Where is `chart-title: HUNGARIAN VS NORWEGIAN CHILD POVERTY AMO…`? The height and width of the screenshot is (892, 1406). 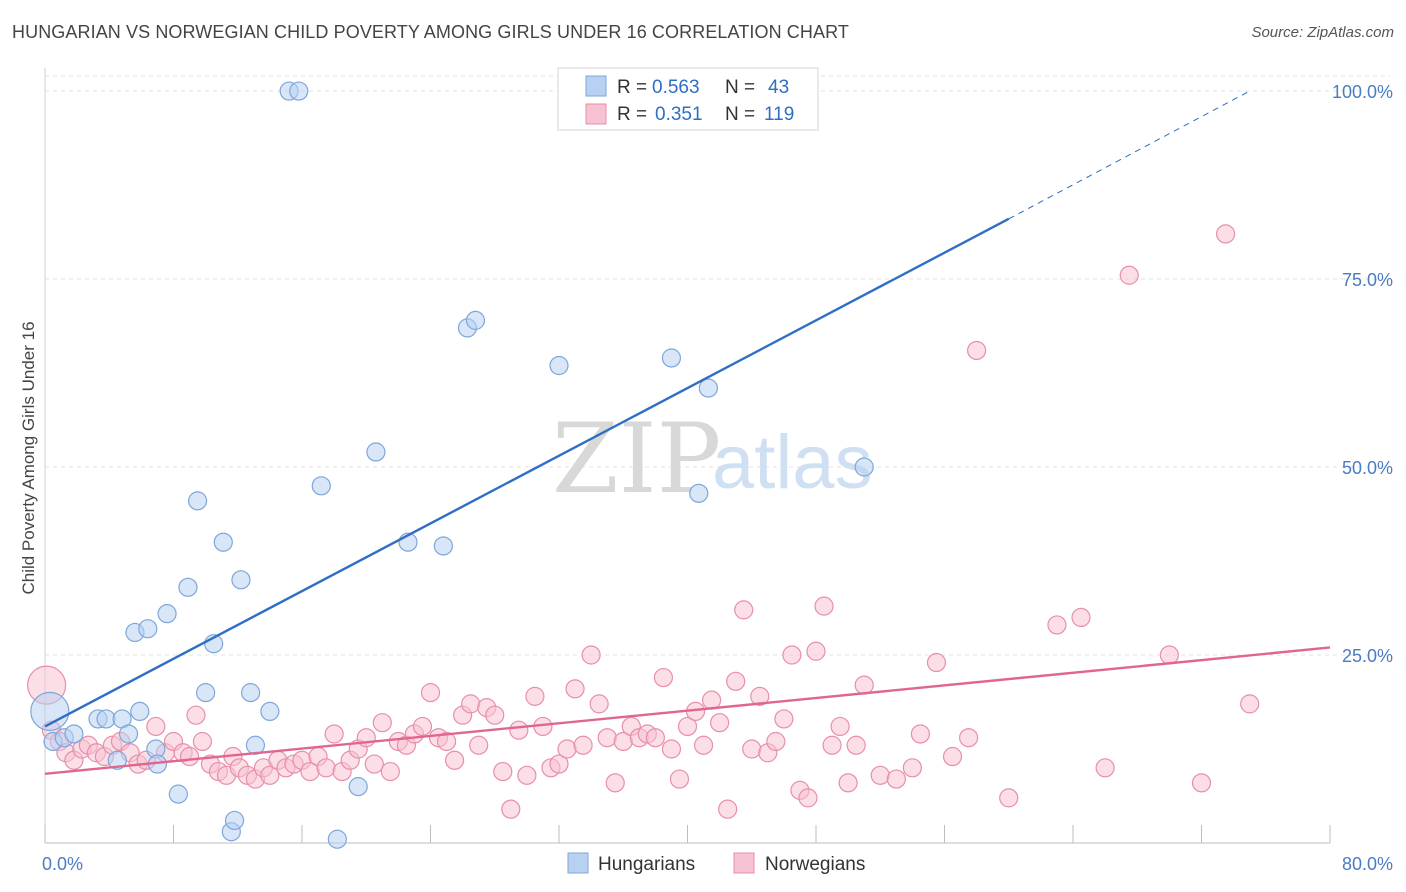
chart-title: HUNGARIAN VS NORWEGIAN CHILD POVERTY AMO… is located at coordinates (430, 32).